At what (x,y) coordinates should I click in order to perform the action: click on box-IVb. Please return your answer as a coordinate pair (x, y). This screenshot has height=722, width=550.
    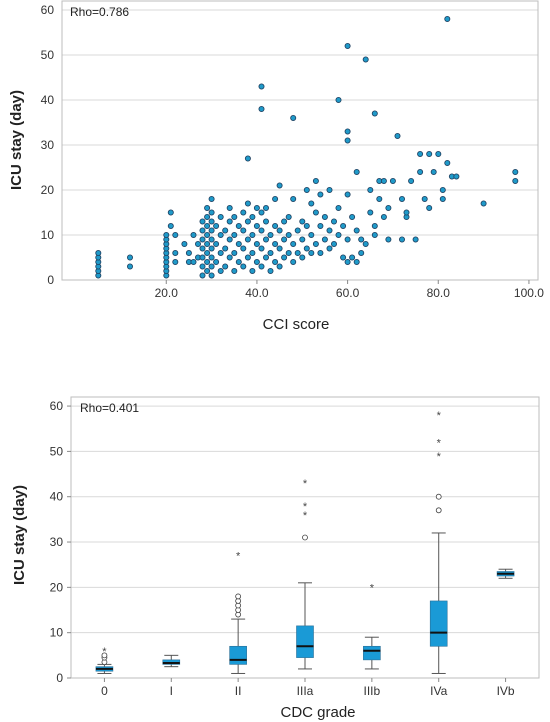
    Looking at the image, I should click on (505, 573).